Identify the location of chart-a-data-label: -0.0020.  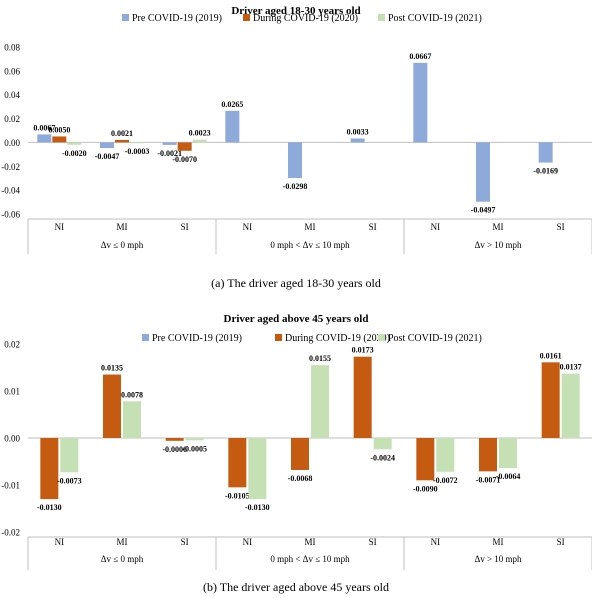
(74, 153).